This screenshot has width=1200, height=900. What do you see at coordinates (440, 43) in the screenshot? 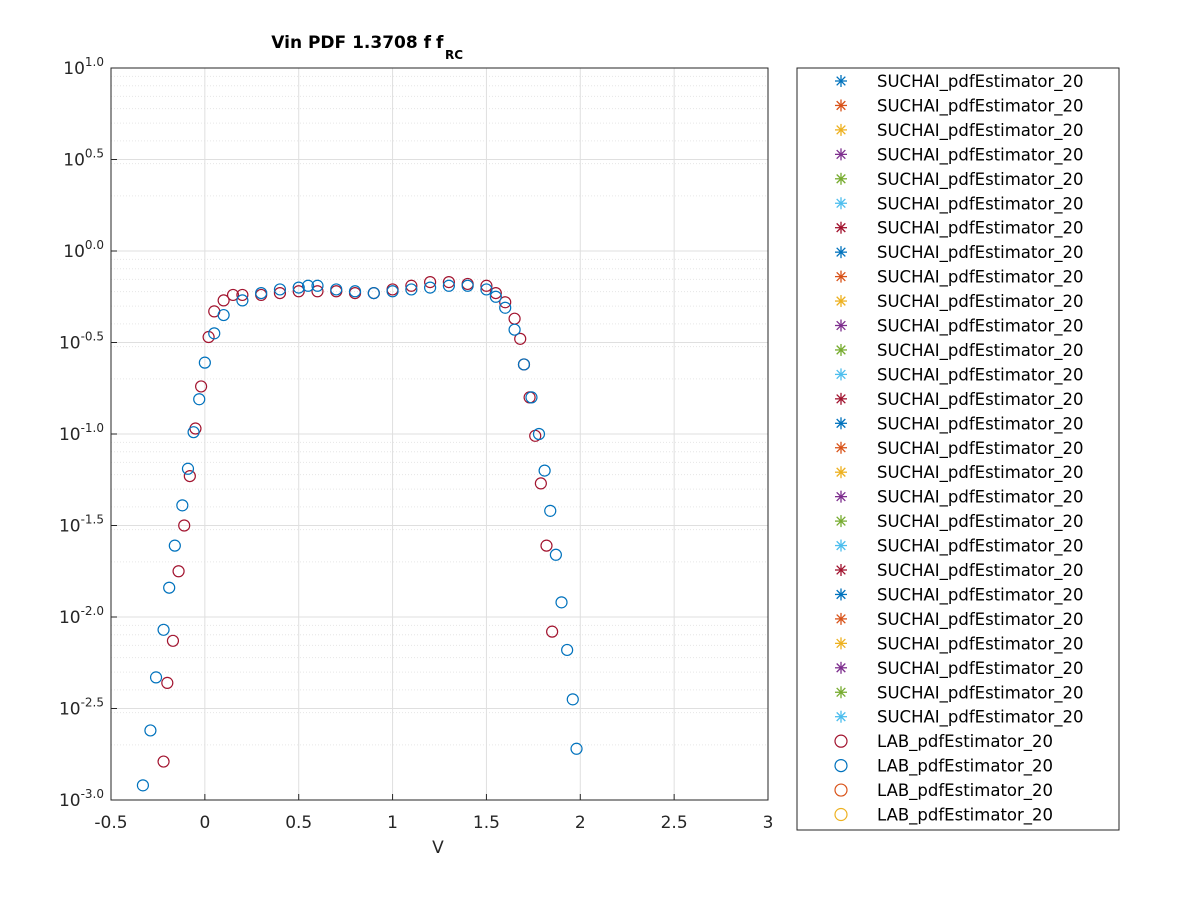
I see `chart-title-f: f` at bounding box center [440, 43].